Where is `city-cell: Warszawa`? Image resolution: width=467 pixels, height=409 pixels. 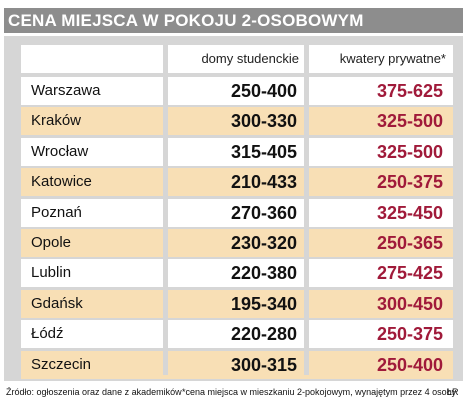
city-cell: Warszawa is located at coordinates (66, 90).